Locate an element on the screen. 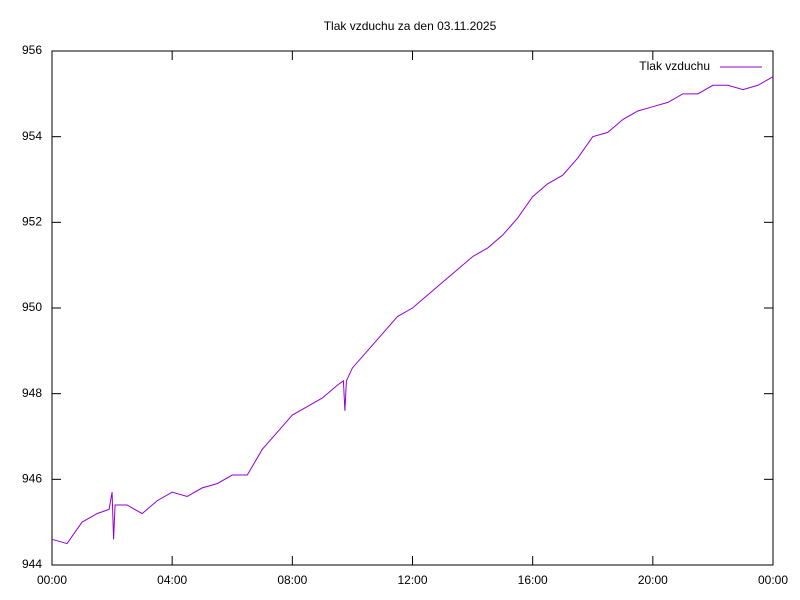  y-tick-label: 950 is located at coordinates (32, 307).